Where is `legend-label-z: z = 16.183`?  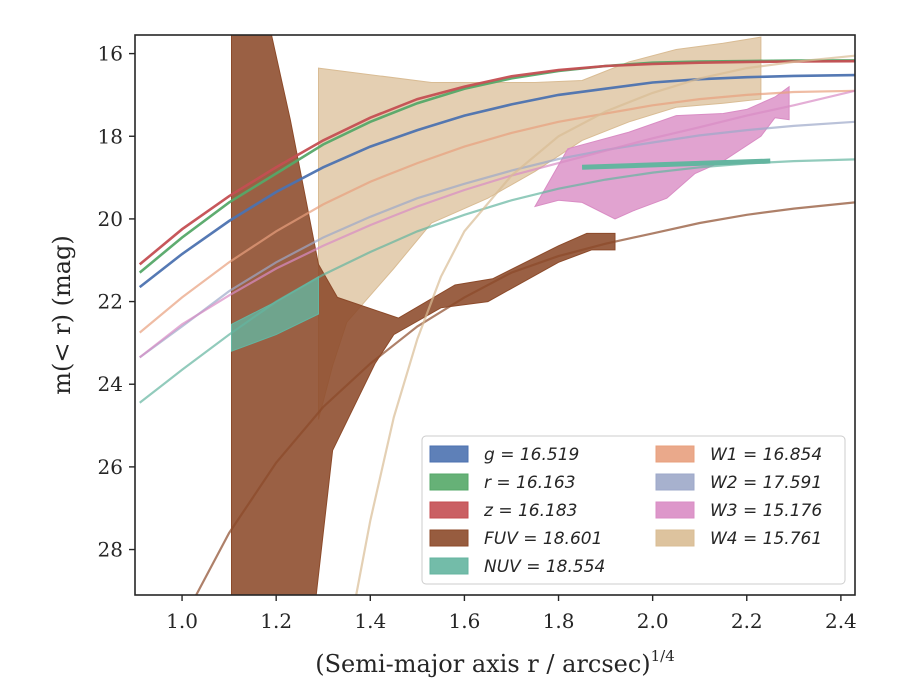
legend-label-z: z = 16.183 is located at coordinates (530, 511).